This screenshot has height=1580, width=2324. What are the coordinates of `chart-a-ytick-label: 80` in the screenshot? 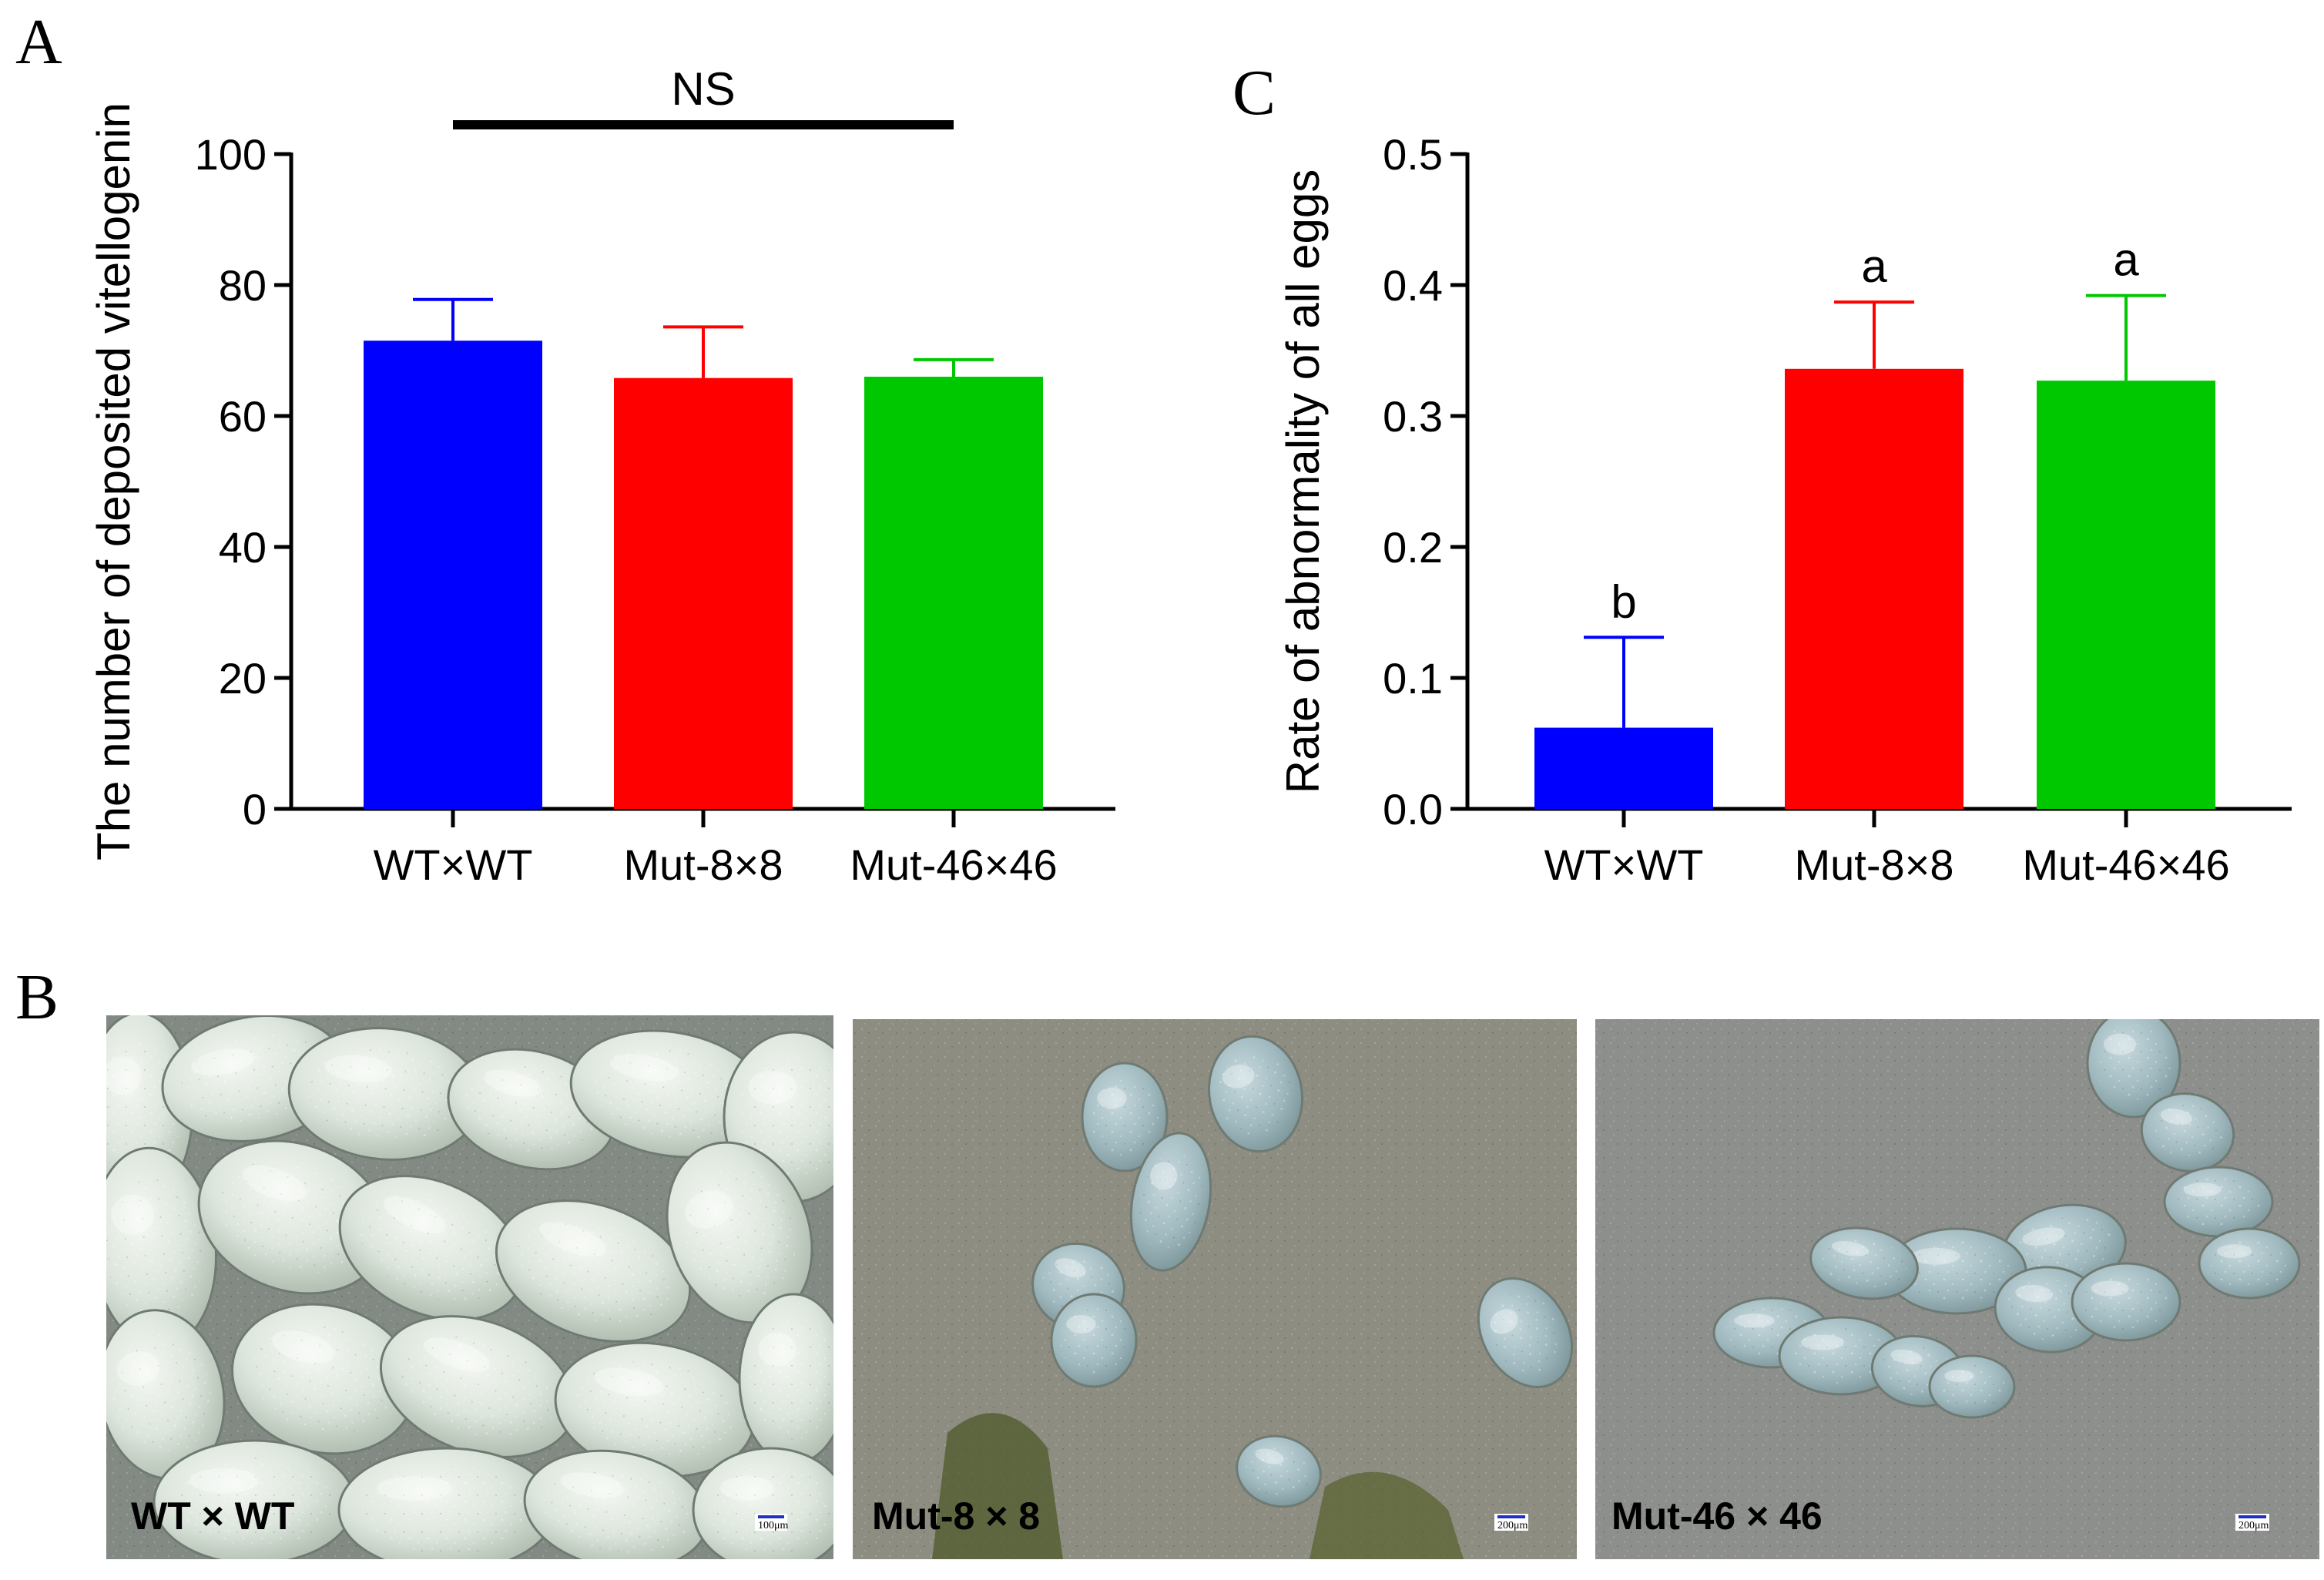 It's located at (243, 285).